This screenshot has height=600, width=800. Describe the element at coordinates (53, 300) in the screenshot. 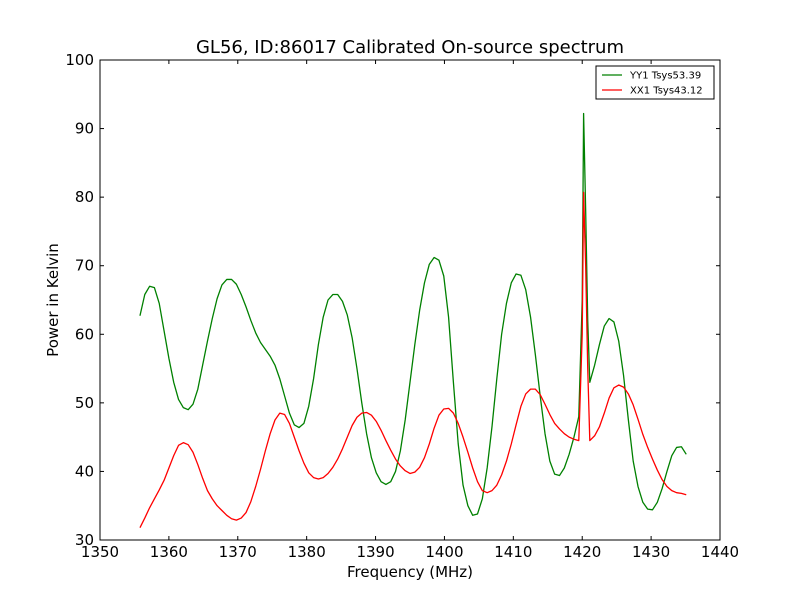

I see `y-axis-label: Power in Kelvin` at that location.